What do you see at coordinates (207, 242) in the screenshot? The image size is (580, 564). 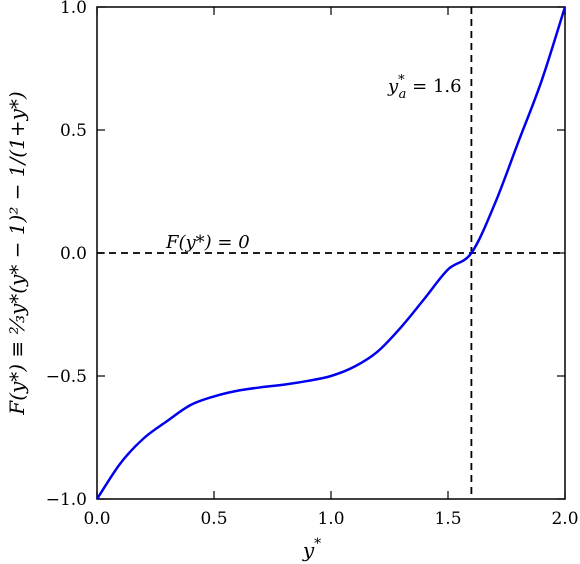 I see `hline-label: F(y*) = 0` at bounding box center [207, 242].